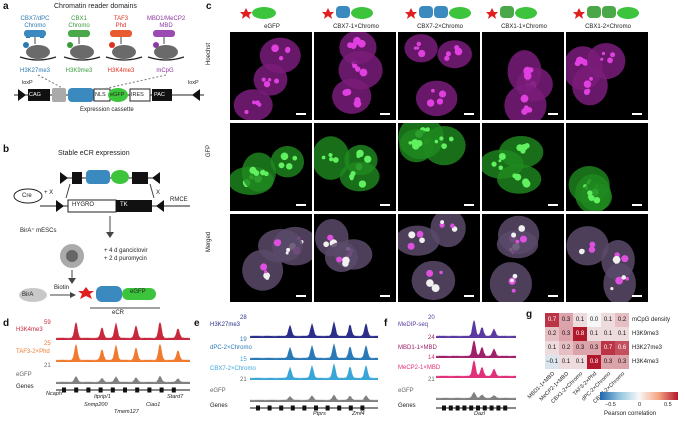 The image size is (685, 424). Describe the element at coordinates (35, 95) in the screenshot. I see `cassette-cag: CAG` at that location.